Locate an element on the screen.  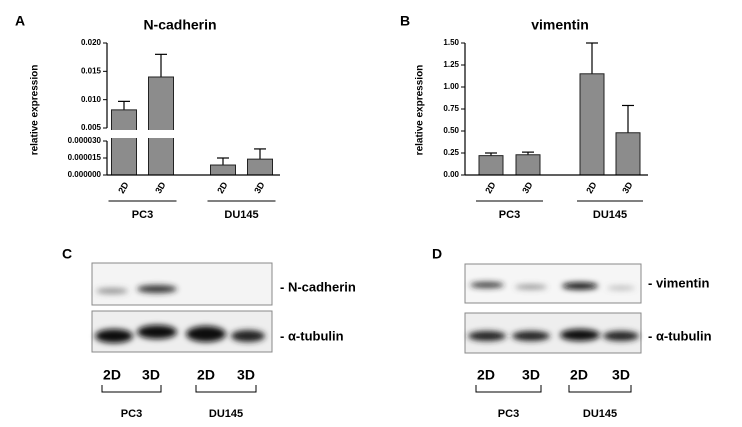
band-label: - vimentin is located at coordinates (678, 282).